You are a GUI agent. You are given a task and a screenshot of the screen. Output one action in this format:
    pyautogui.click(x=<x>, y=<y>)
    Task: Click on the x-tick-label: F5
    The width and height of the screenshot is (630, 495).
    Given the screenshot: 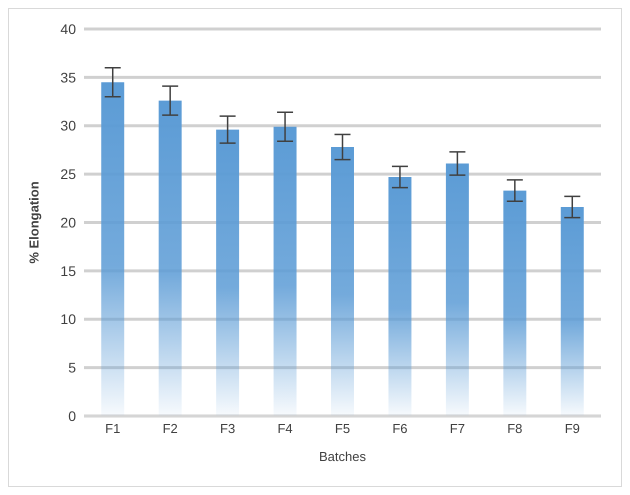 What is the action you would take?
    pyautogui.click(x=342, y=428)
    